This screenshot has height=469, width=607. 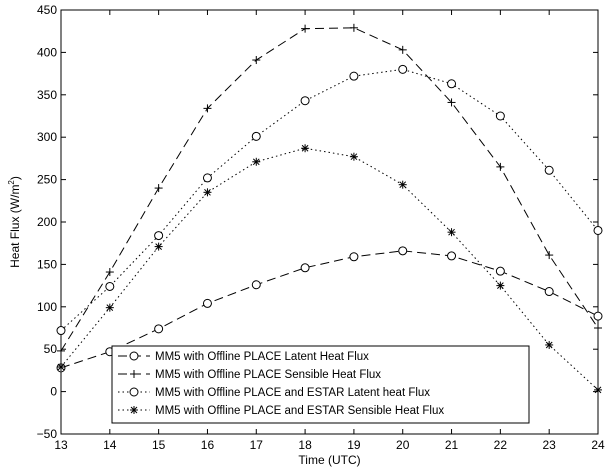 I want to click on legend-box, so click(x=320, y=384).